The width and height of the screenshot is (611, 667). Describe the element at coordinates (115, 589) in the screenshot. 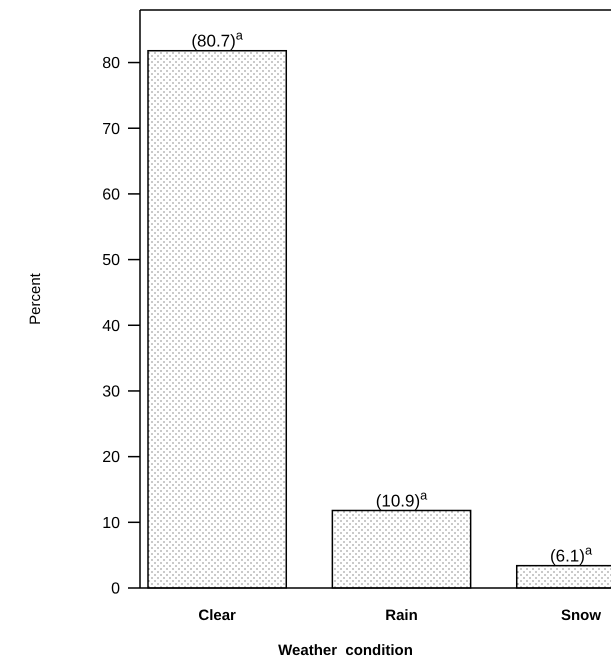

I see `y-tick-label: 0` at that location.